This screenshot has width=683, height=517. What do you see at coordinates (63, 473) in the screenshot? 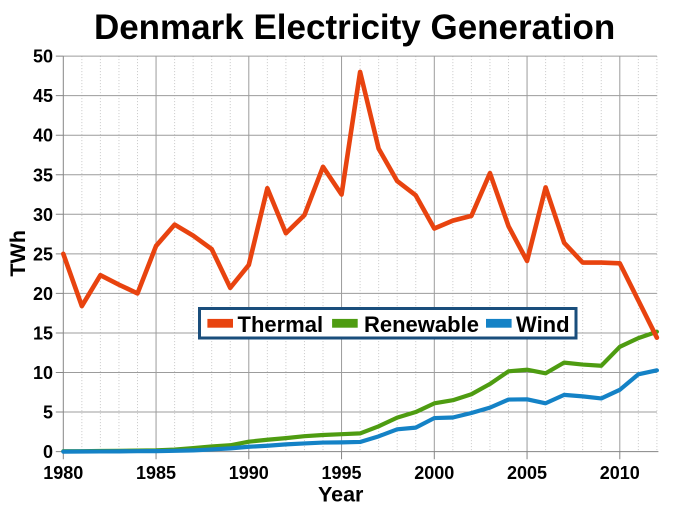
I see `svg-text: 1980` at bounding box center [63, 473].